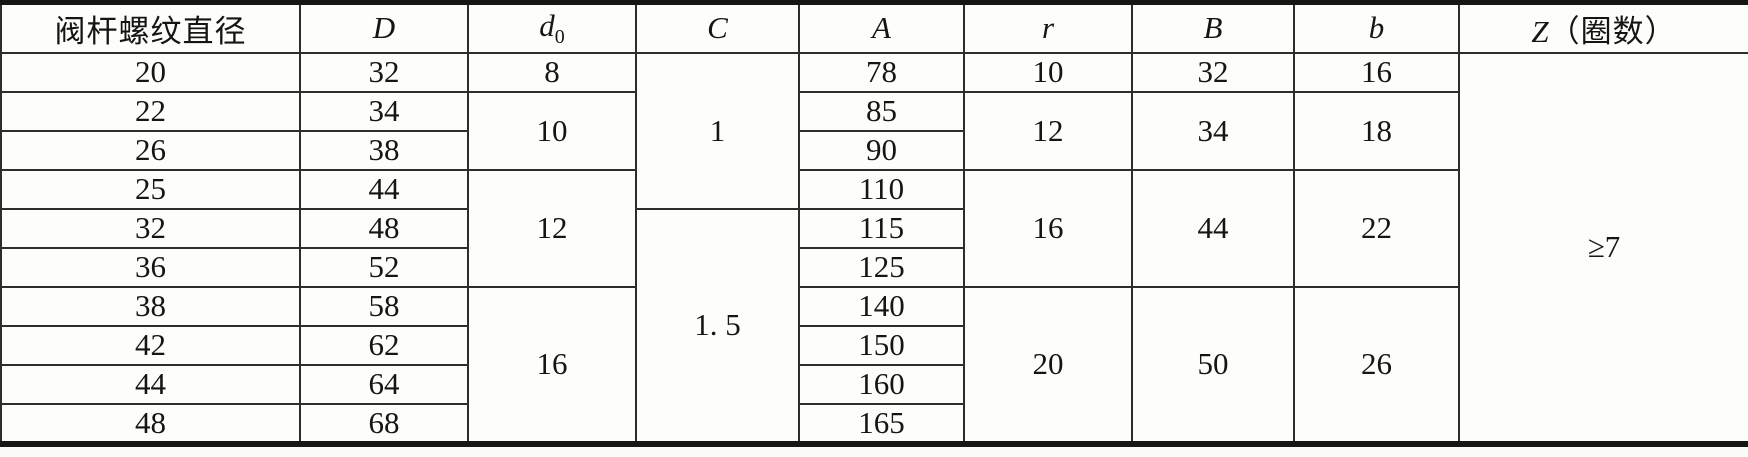 This screenshot has width=1748, height=457. I want to click on B-cell: 32, so click(1213, 72).